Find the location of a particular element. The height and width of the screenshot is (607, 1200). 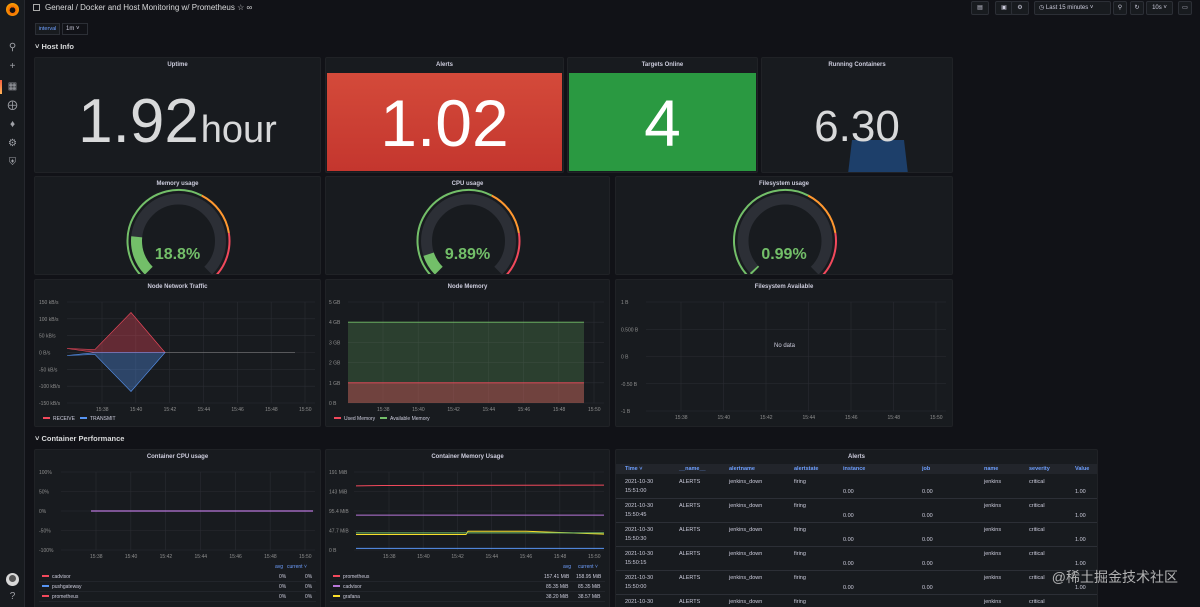

running-containers-panel: Running Containers 6.30 is located at coordinates (857, 115).